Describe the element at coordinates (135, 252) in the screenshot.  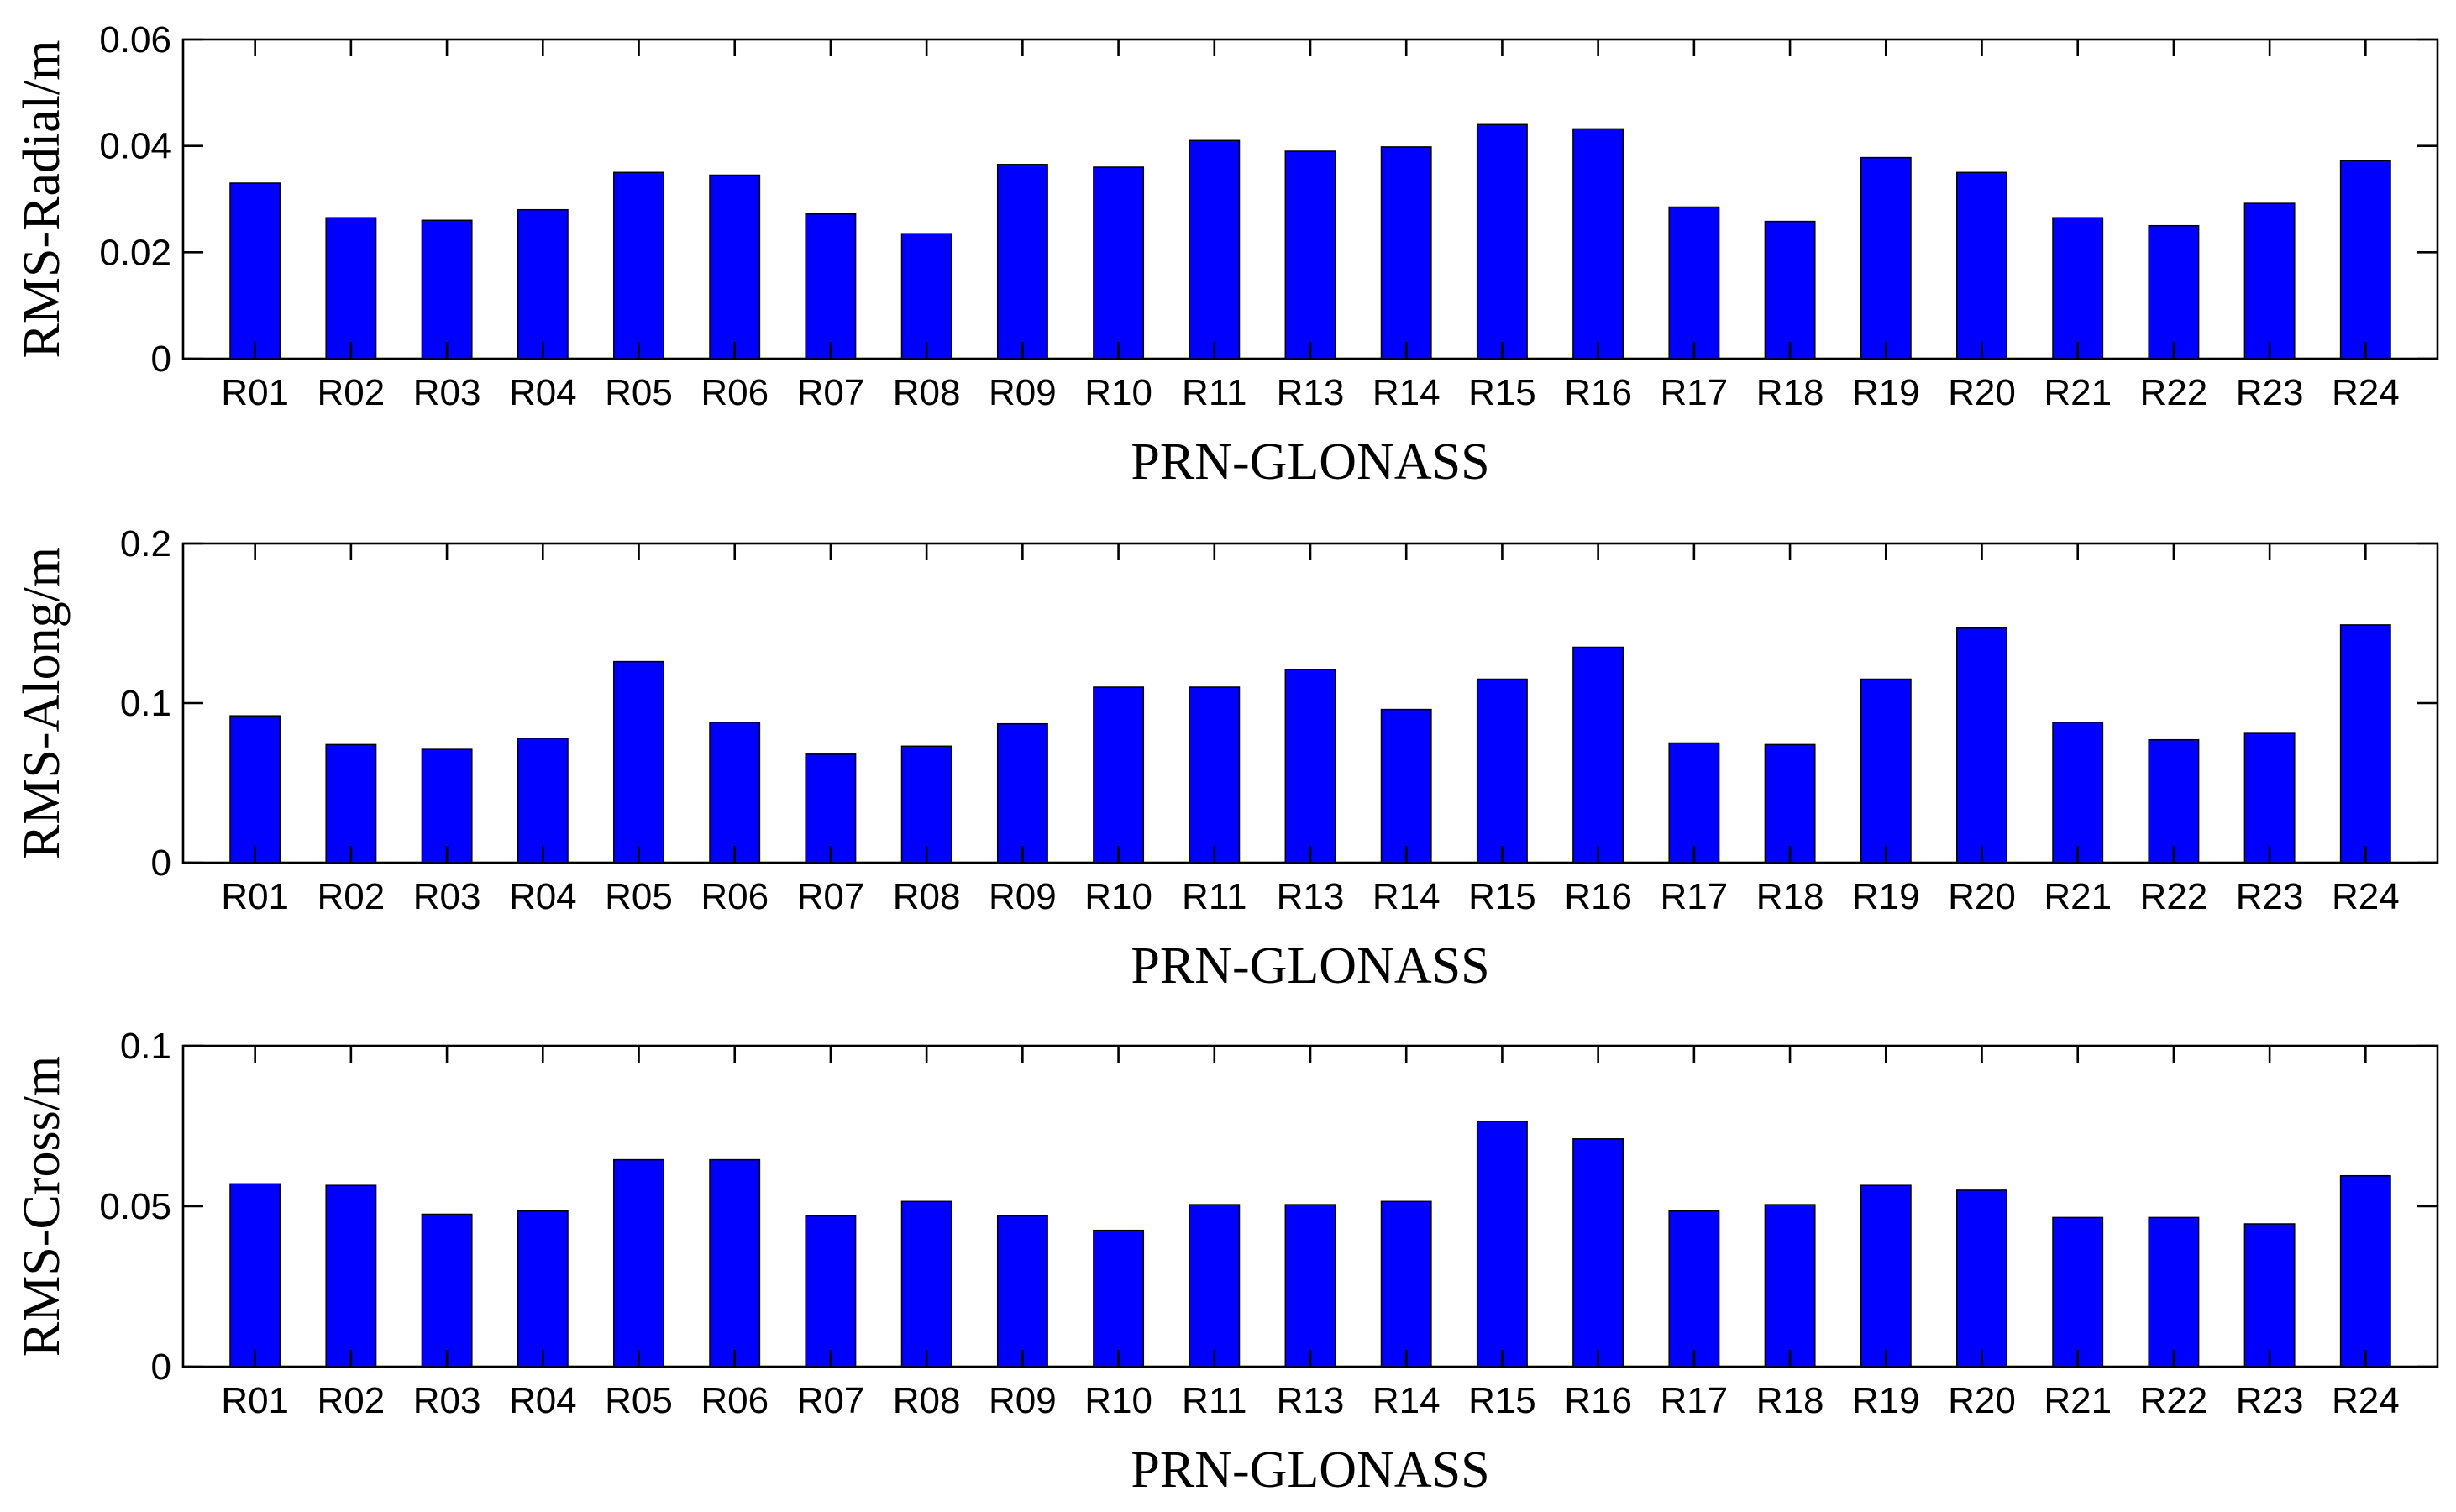
I see `y-tick-label: 0.02` at that location.